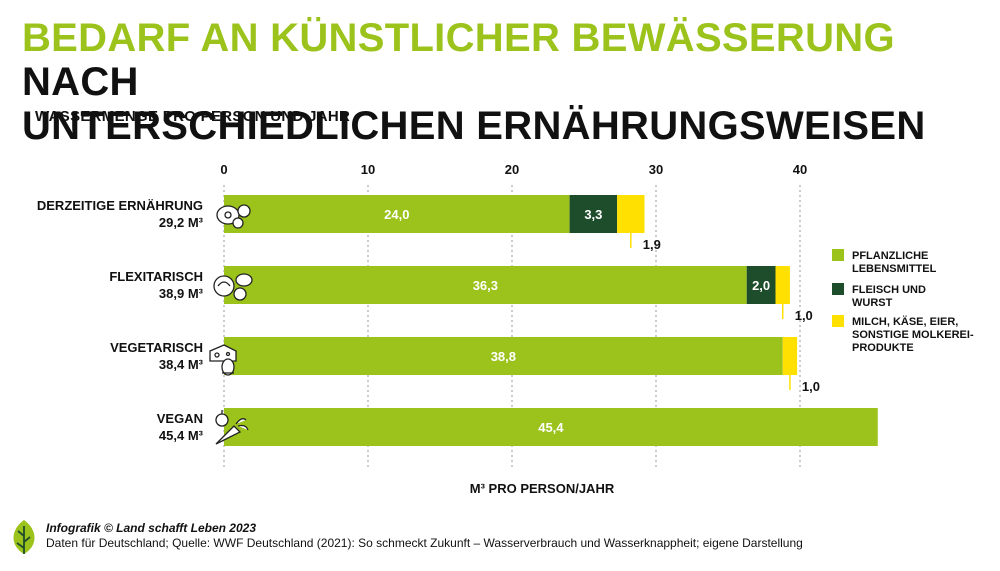 The width and height of the screenshot is (1000, 571). Describe the element at coordinates (193, 116) in the screenshot. I see `chart-subtitle: WASSERMENGE PRO PERSON UND JAHR` at that location.